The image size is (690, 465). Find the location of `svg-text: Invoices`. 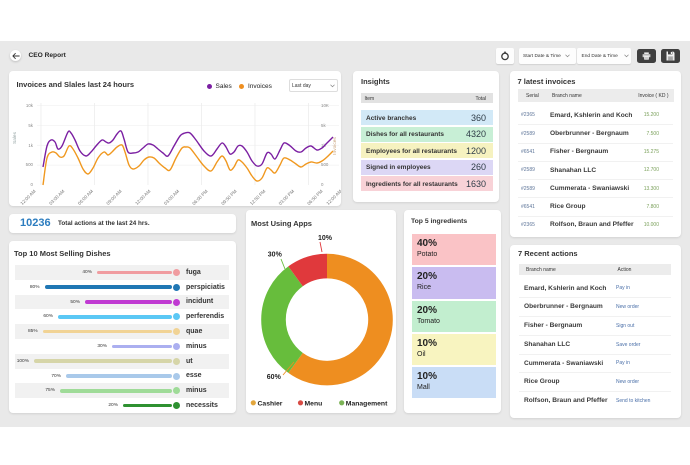

svg-text: Invoices is located at coordinates (335, 146).